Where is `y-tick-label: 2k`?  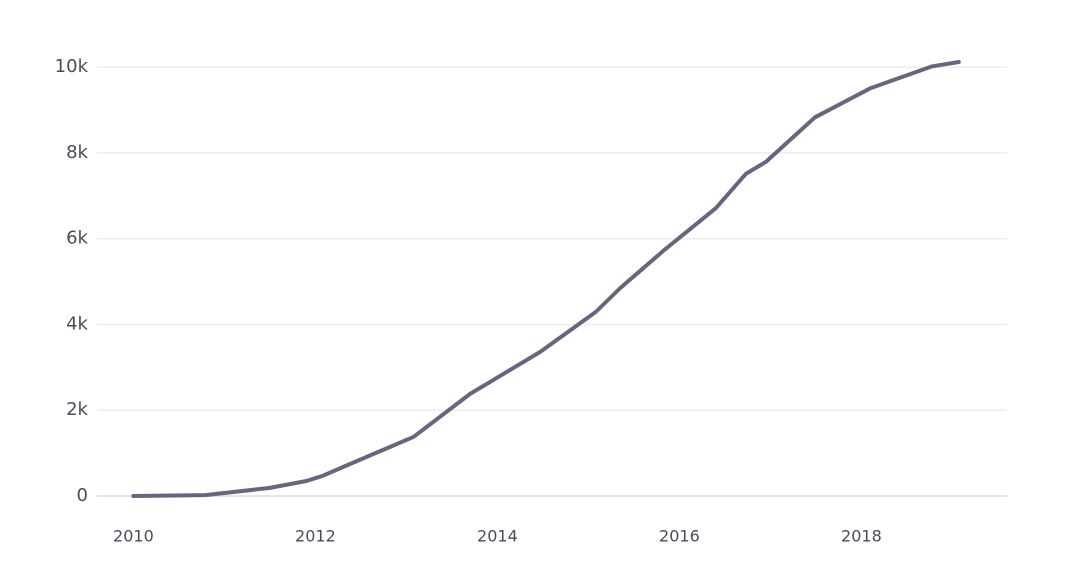 y-tick-label: 2k is located at coordinates (77, 409).